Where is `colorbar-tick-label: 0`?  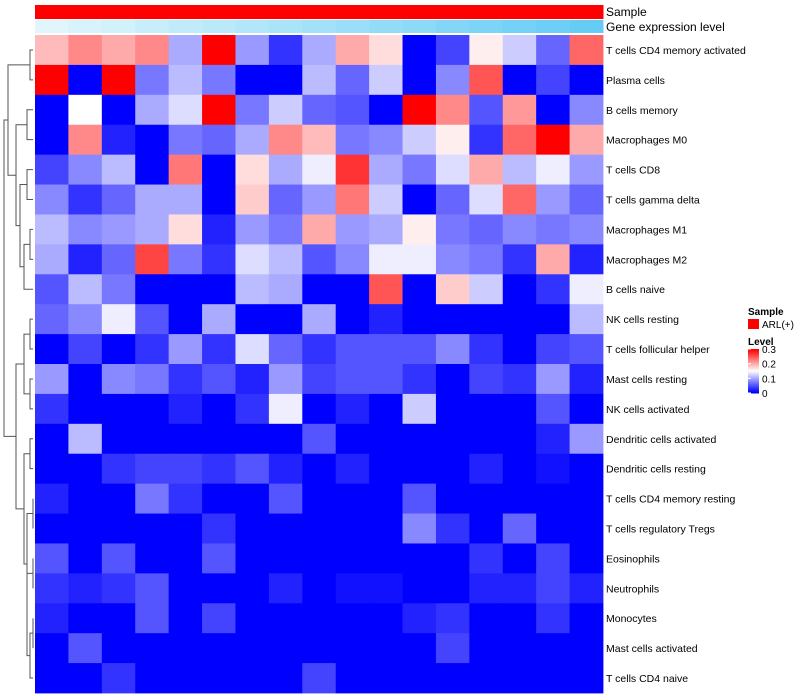
colorbar-tick-label: 0 is located at coordinates (765, 394).